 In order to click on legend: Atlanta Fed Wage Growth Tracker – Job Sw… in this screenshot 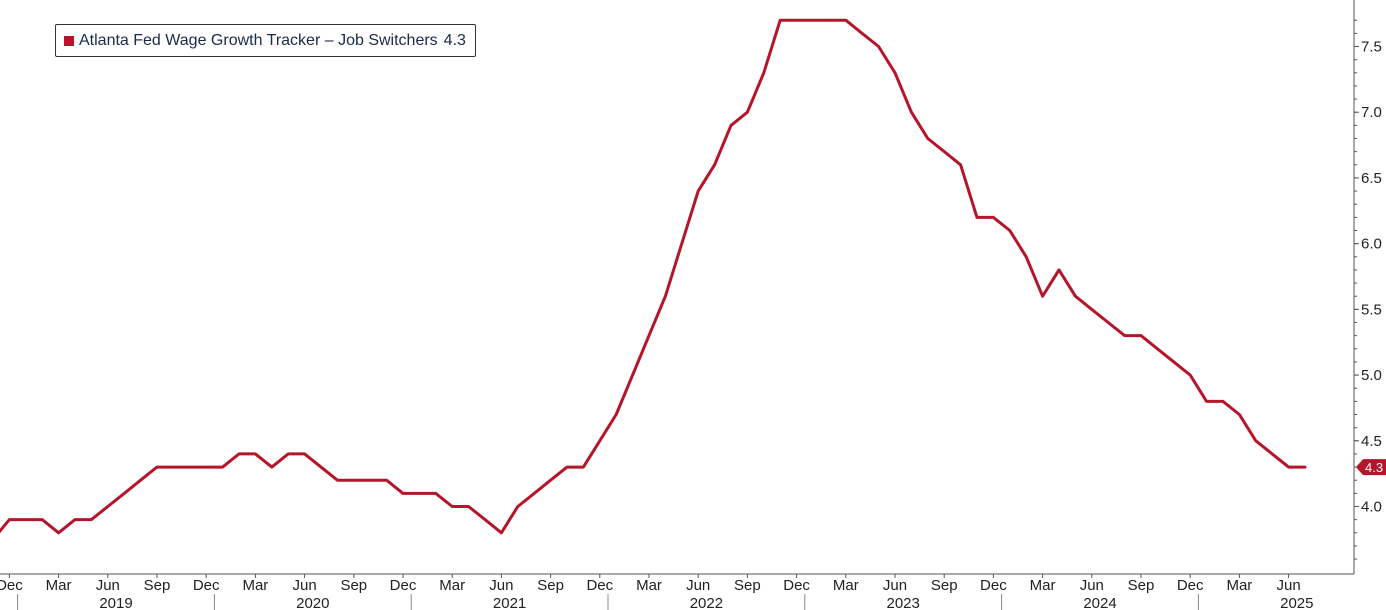, I will do `click(265, 40)`.